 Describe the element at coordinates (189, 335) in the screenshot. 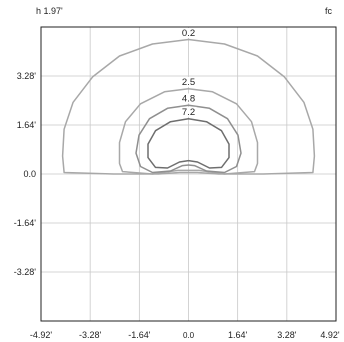

I see `x-tick-label: 0.0` at that location.